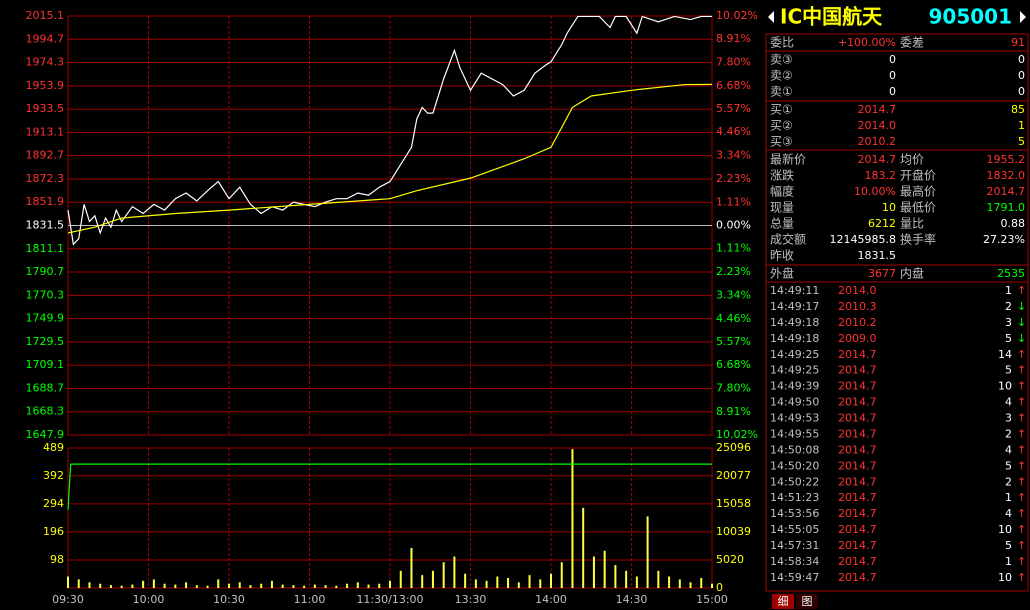  Describe the element at coordinates (45, 411) in the screenshot. I see `y-tick-label: 1668.3` at that location.